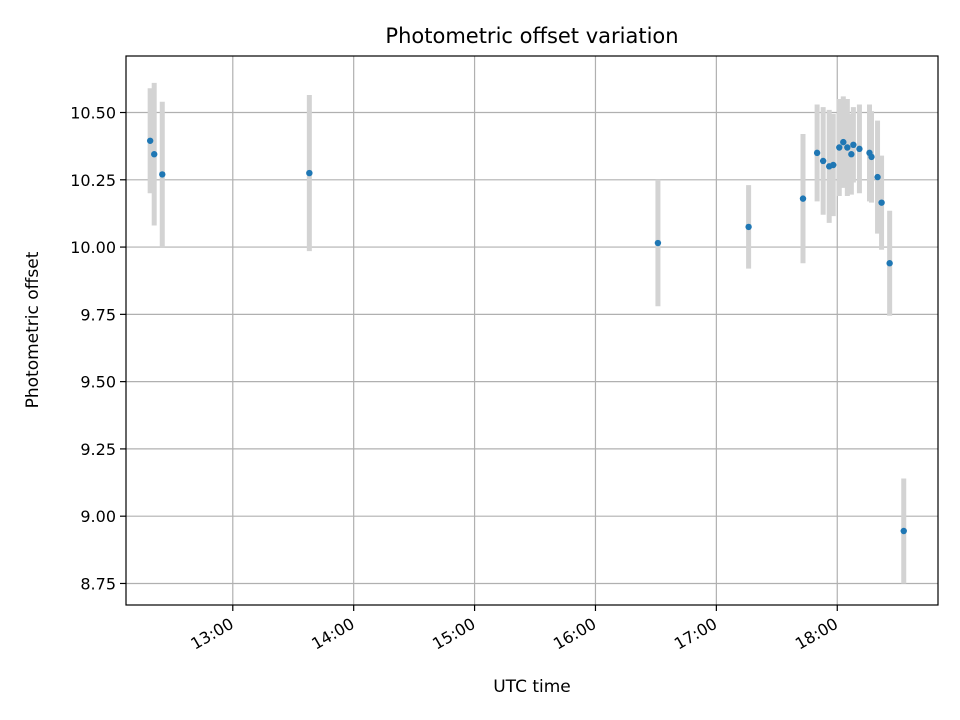 This screenshot has height=720, width=960. What do you see at coordinates (98, 382) in the screenshot?
I see `y-tick-label: 9.50` at bounding box center [98, 382].